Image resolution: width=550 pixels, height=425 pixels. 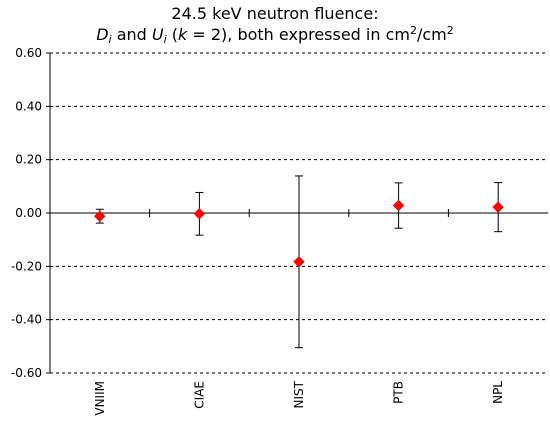 I want to click on y-tick-label: -0.60, so click(x=26, y=373).